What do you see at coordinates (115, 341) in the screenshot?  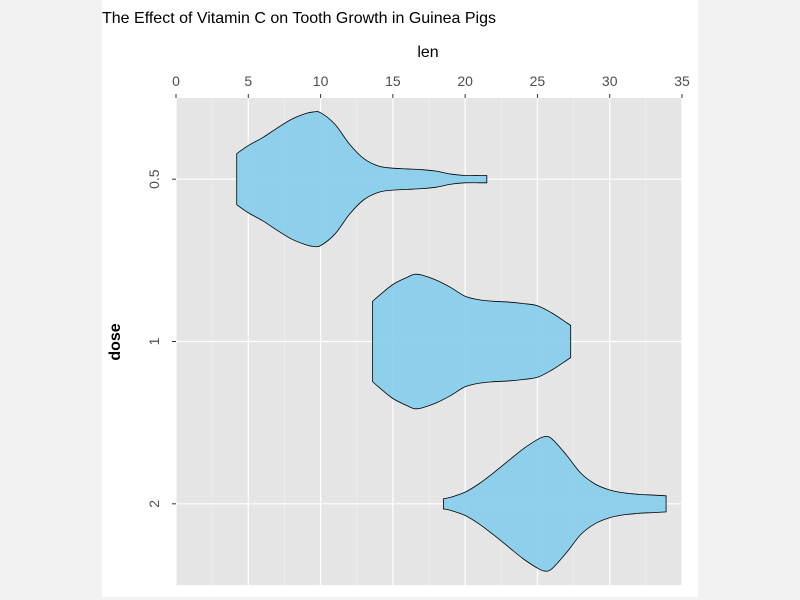 I see `y-axis-label: dose` at bounding box center [115, 341].